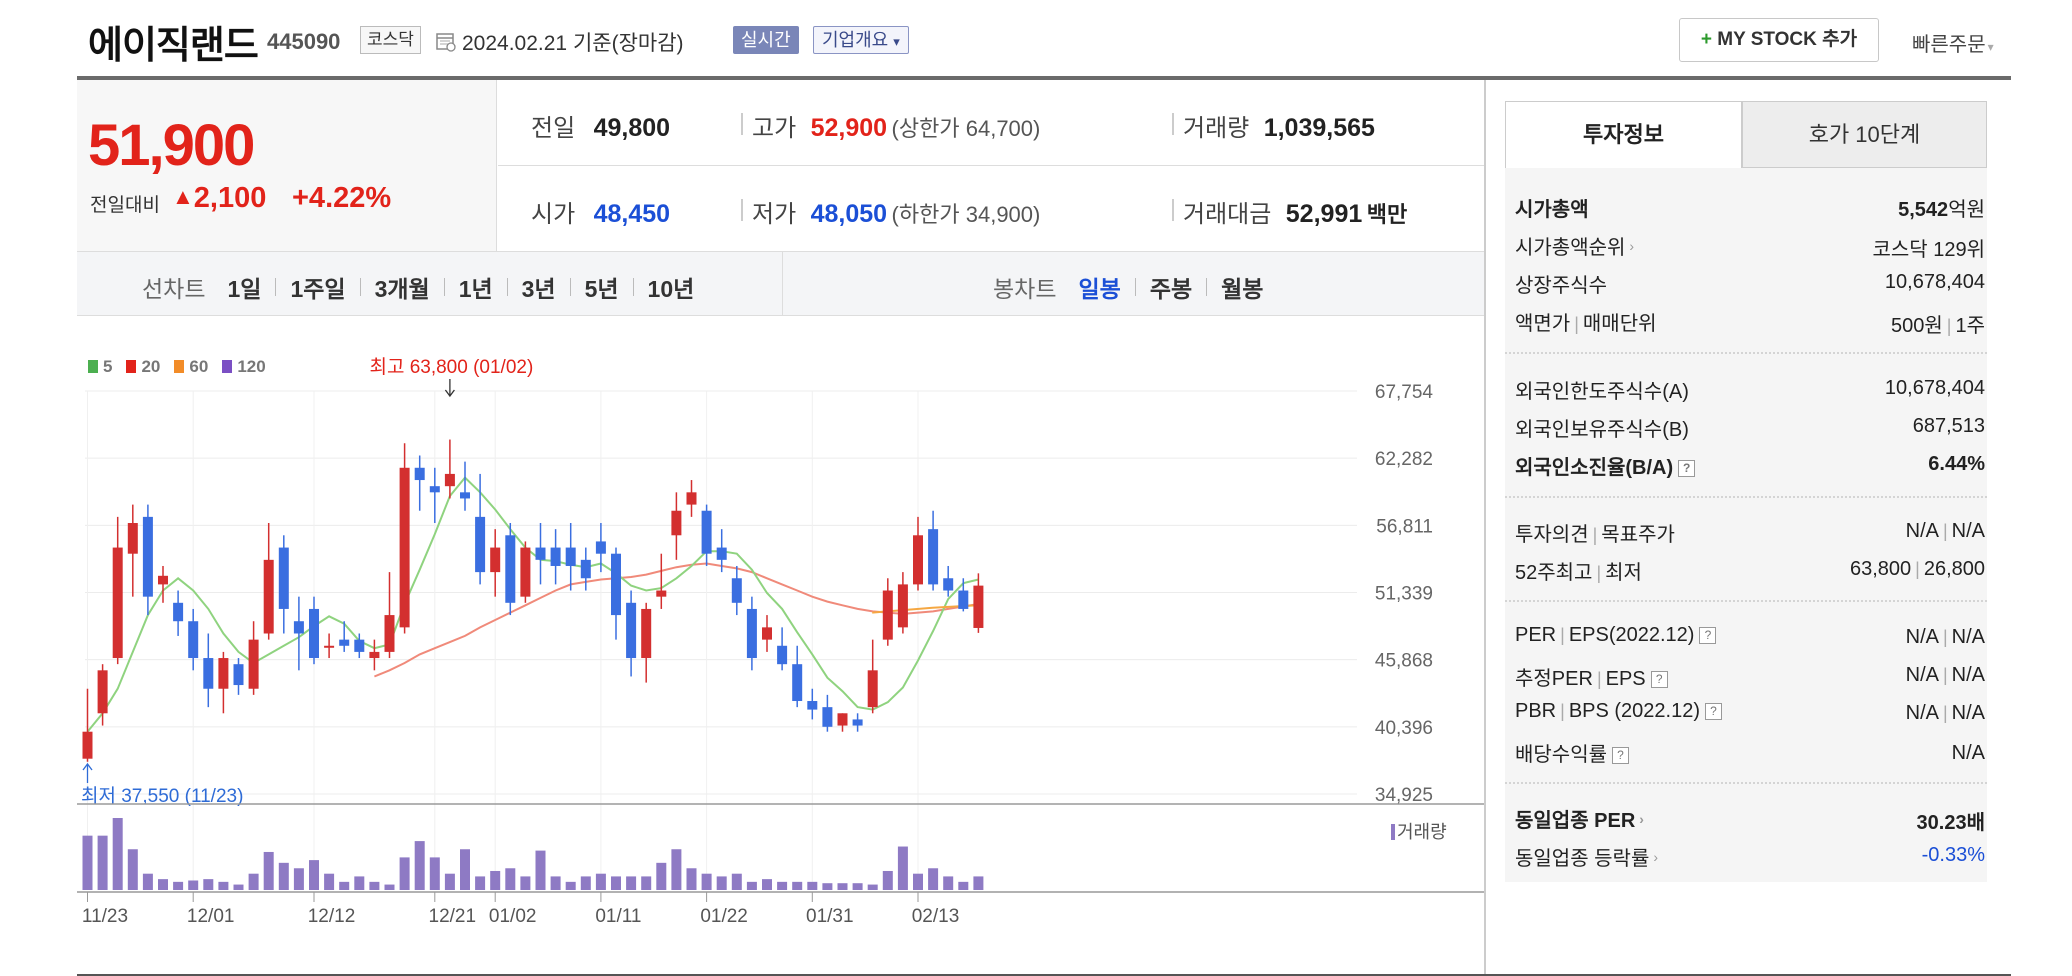 Image resolution: width=2072 pixels, height=976 pixels. Describe the element at coordinates (475, 289) in the screenshot. I see `period-1y: 1년` at that location.